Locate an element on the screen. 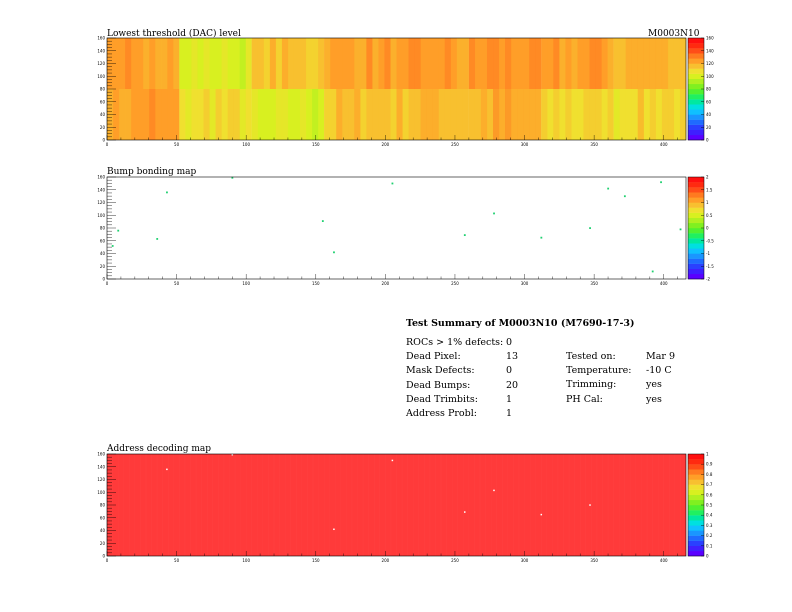 This screenshot has height=612, width=792. threshold-ytick-label: 100 is located at coordinates (101, 76).